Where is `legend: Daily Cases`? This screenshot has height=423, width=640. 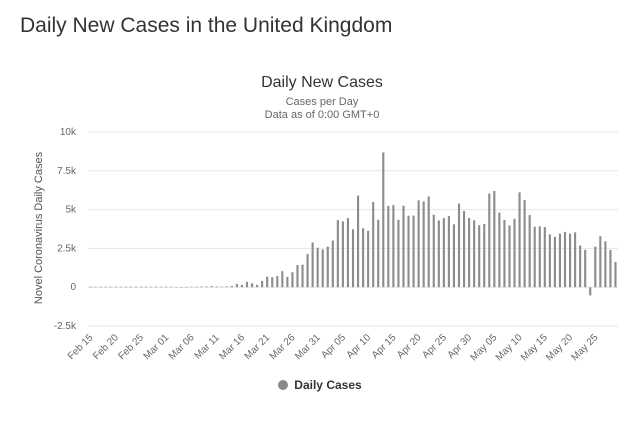
legend: Daily Cases is located at coordinates (320, 384).